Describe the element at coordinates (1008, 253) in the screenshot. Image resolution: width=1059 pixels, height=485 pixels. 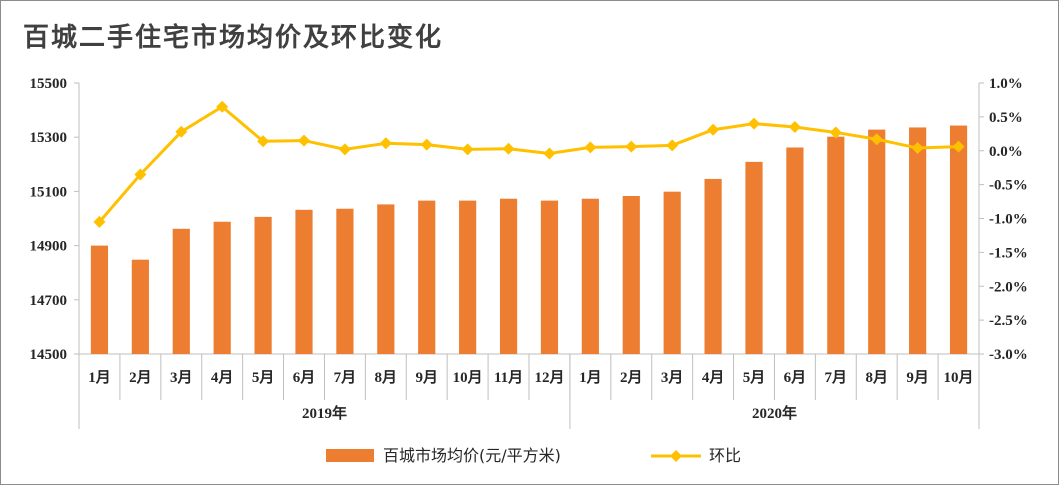
I see `y-right-tick-label: -1.5%` at that location.